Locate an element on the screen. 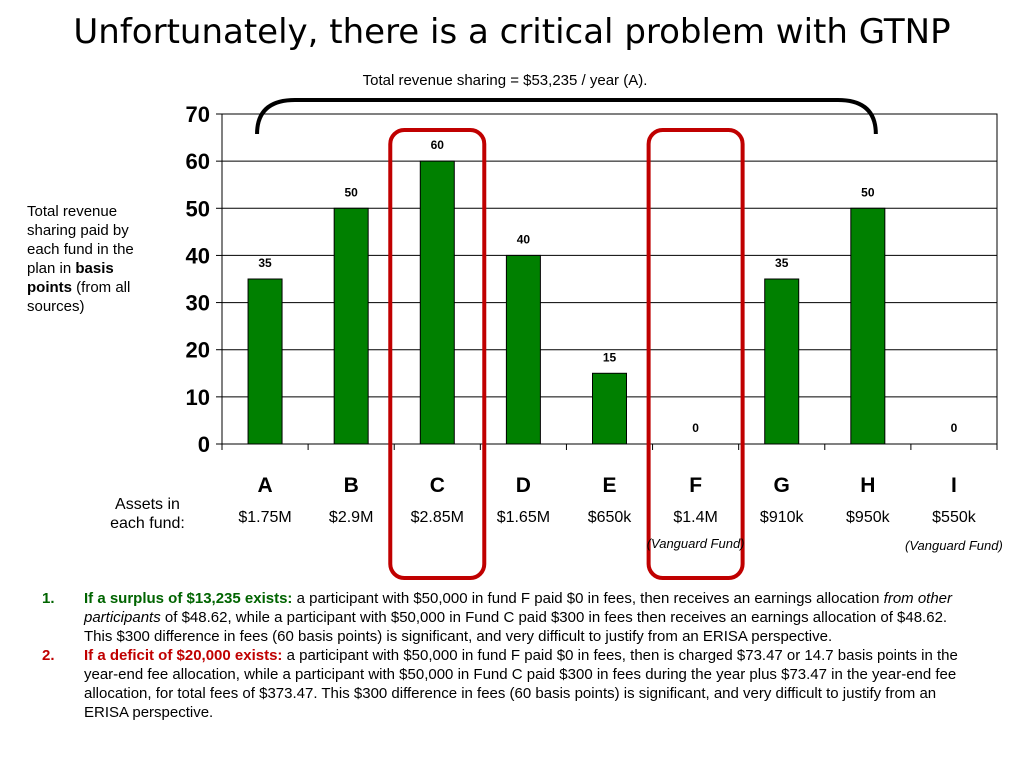 This screenshot has height=768, width=1024. asset-value: $2.9M is located at coordinates (351, 517).